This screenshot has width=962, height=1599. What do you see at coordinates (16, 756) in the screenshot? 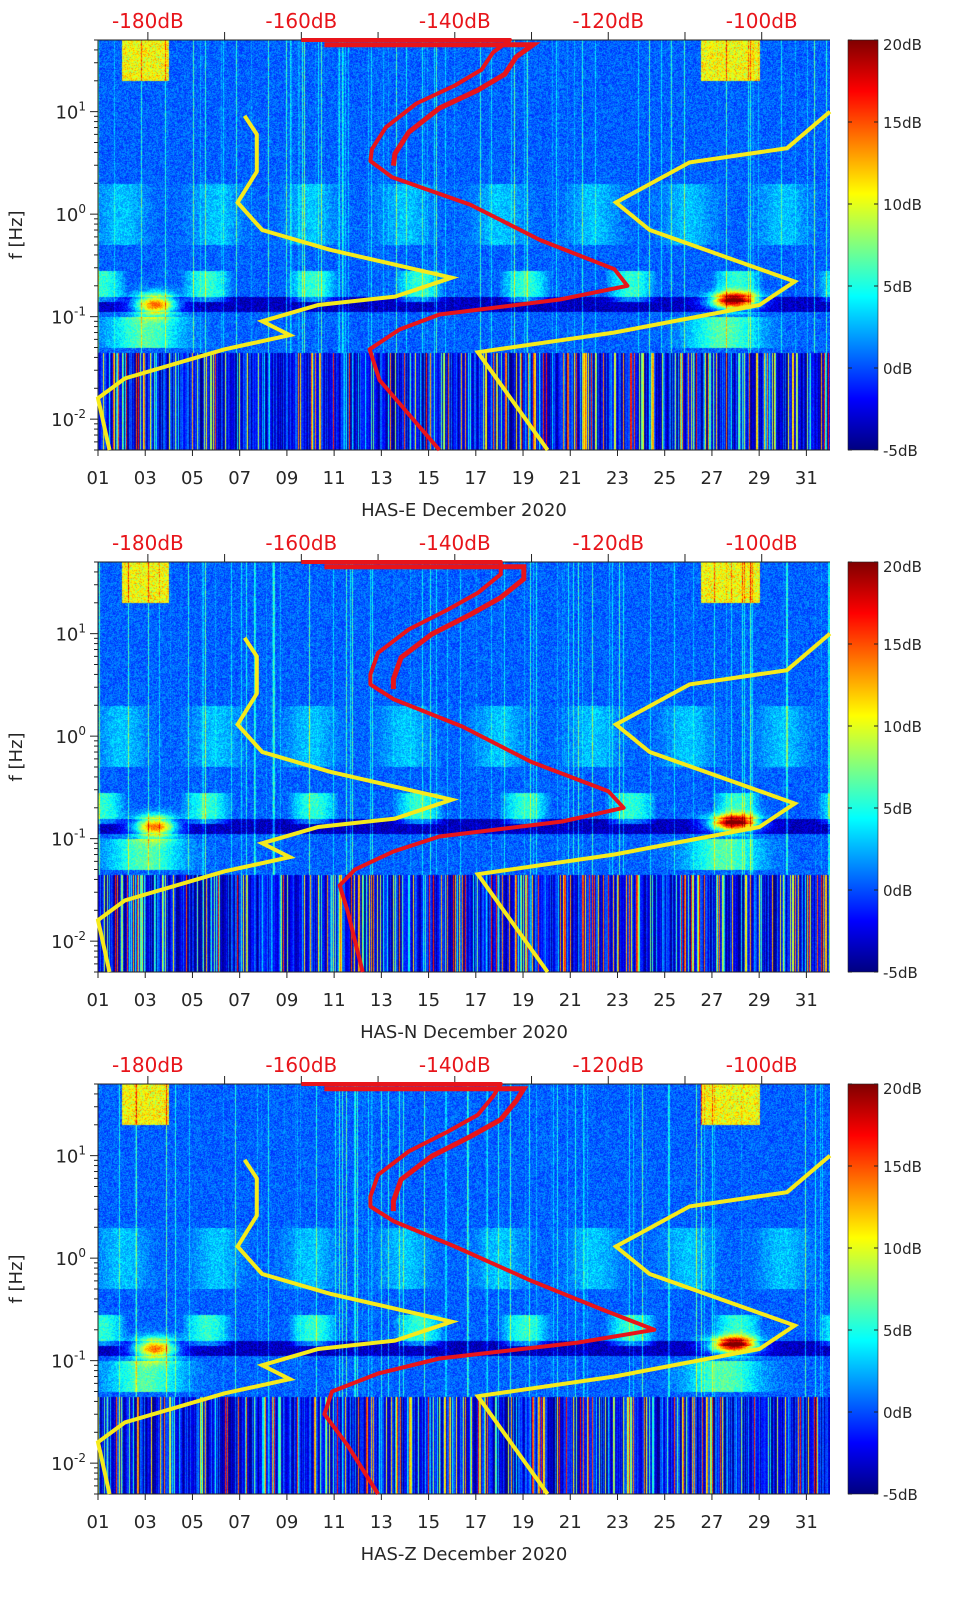
I see `y-axis-label: f [Hz]` at bounding box center [16, 756].